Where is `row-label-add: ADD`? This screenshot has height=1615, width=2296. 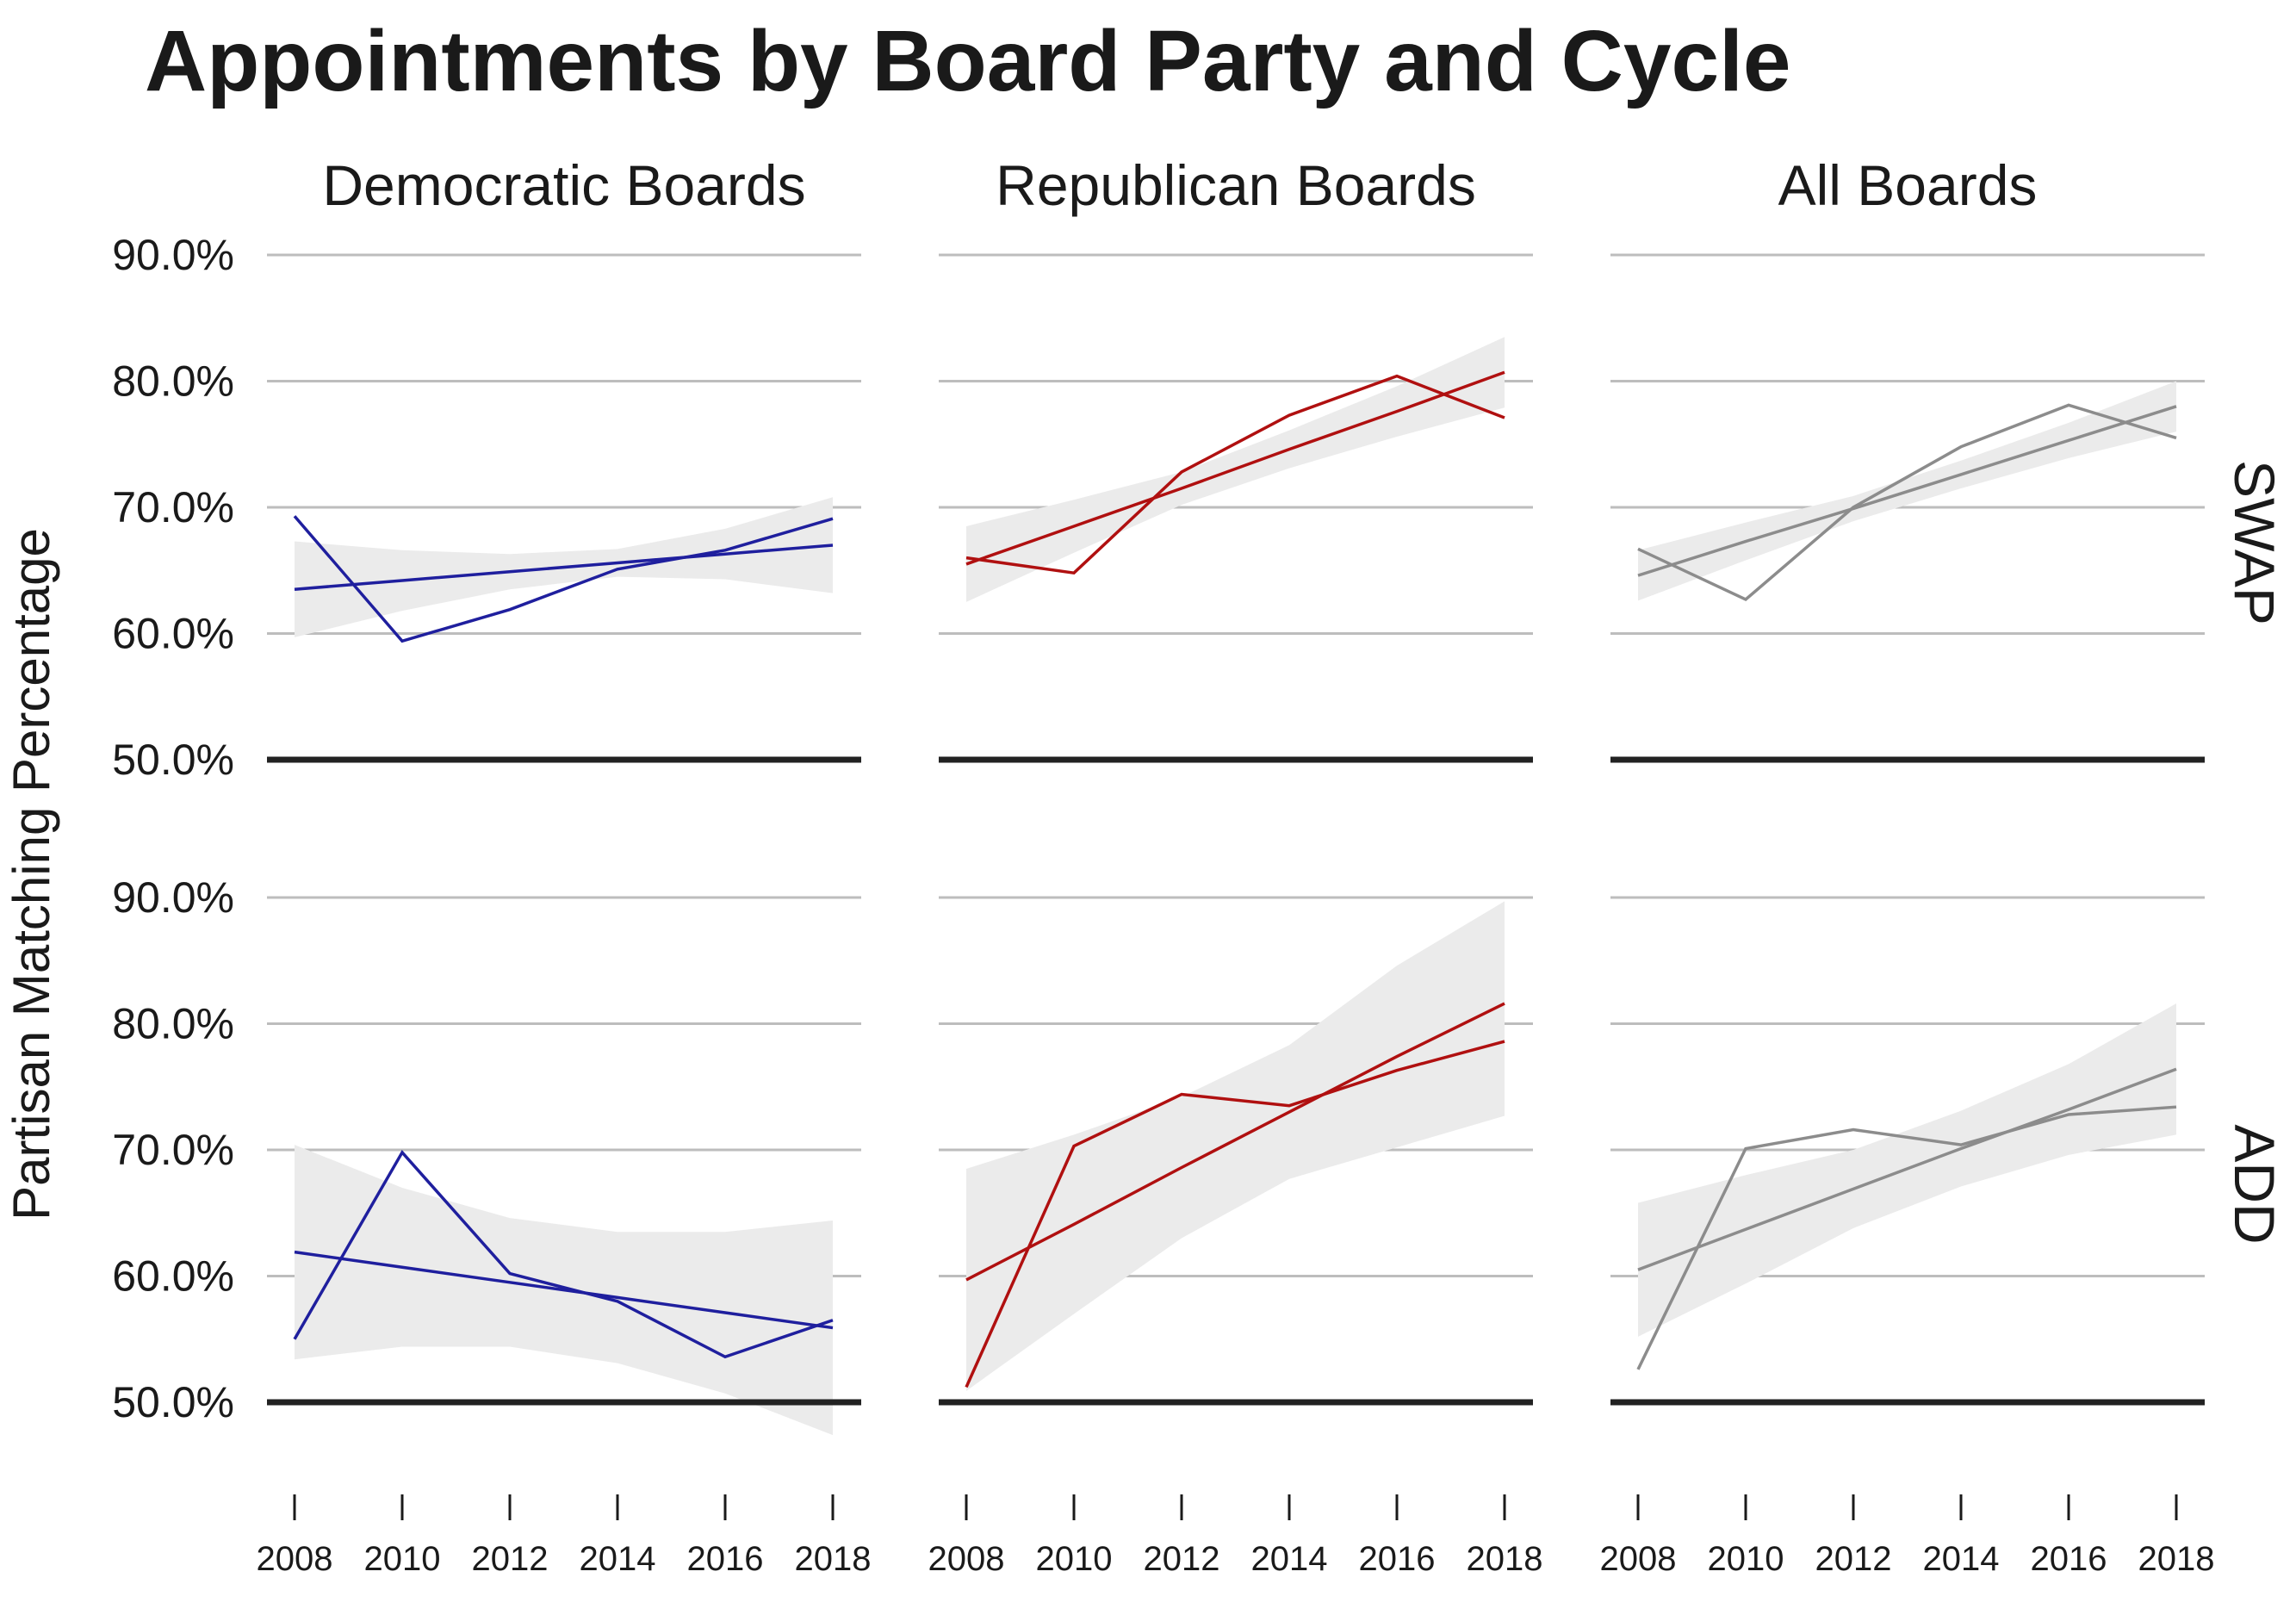
row-label-add: ADD is located at coordinates (2255, 1184).